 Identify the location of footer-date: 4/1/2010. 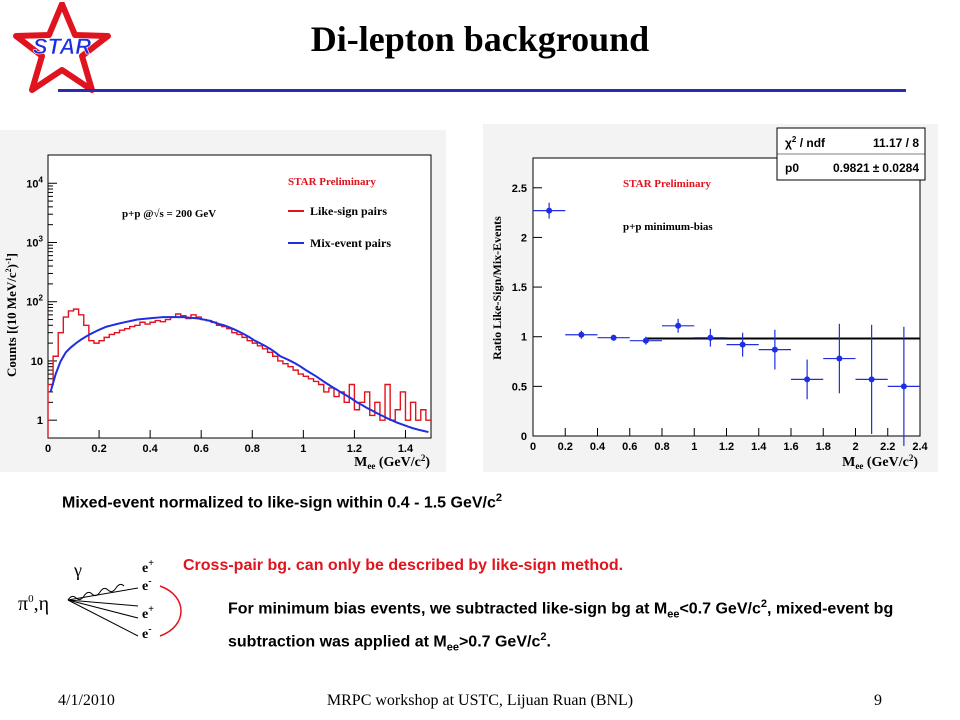
(86, 700).